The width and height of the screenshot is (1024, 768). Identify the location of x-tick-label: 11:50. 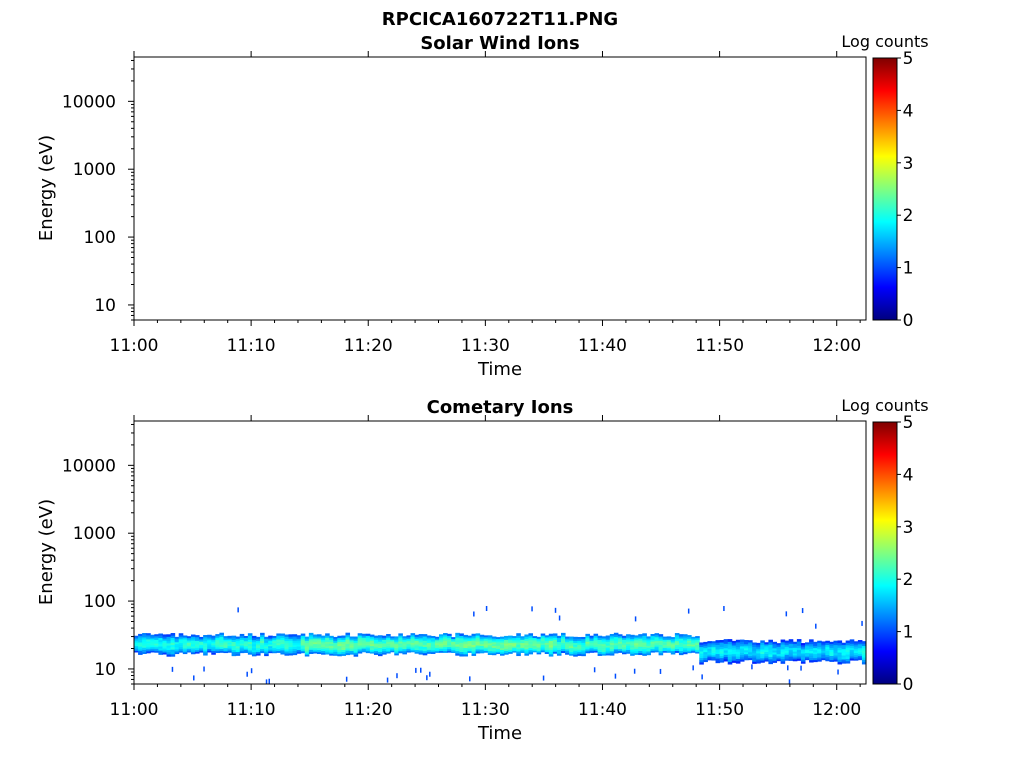
(719, 346).